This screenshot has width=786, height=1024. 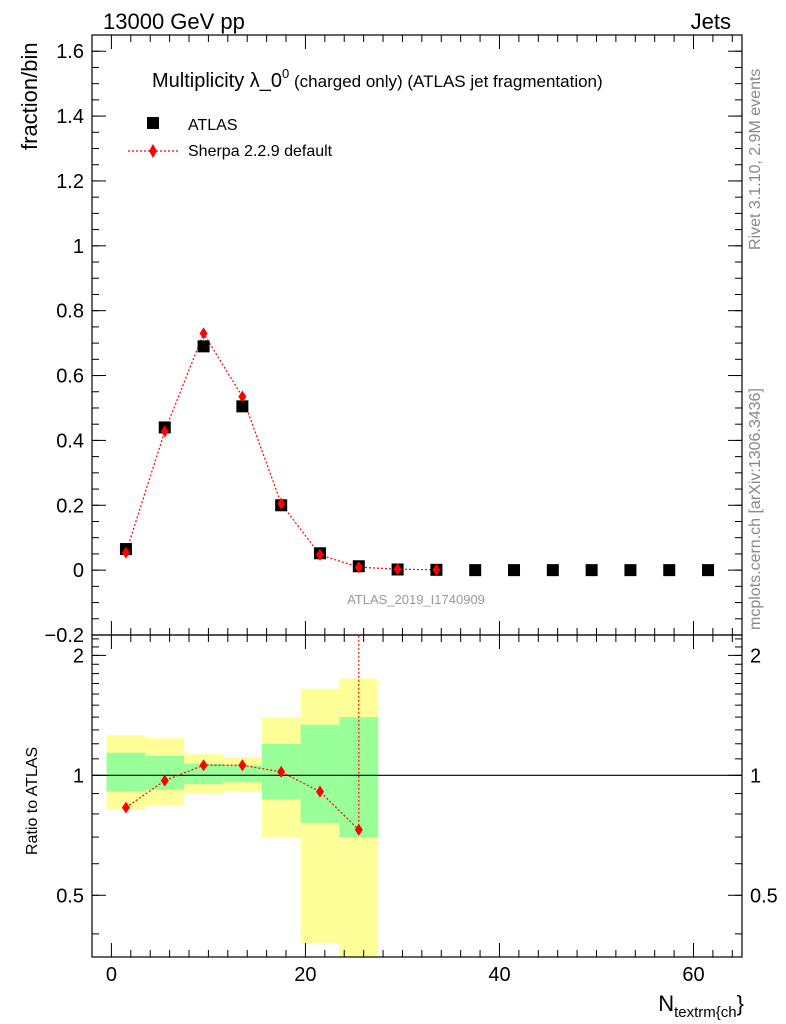 What do you see at coordinates (78, 247) in the screenshot?
I see `upper-y-tick-label: 1` at bounding box center [78, 247].